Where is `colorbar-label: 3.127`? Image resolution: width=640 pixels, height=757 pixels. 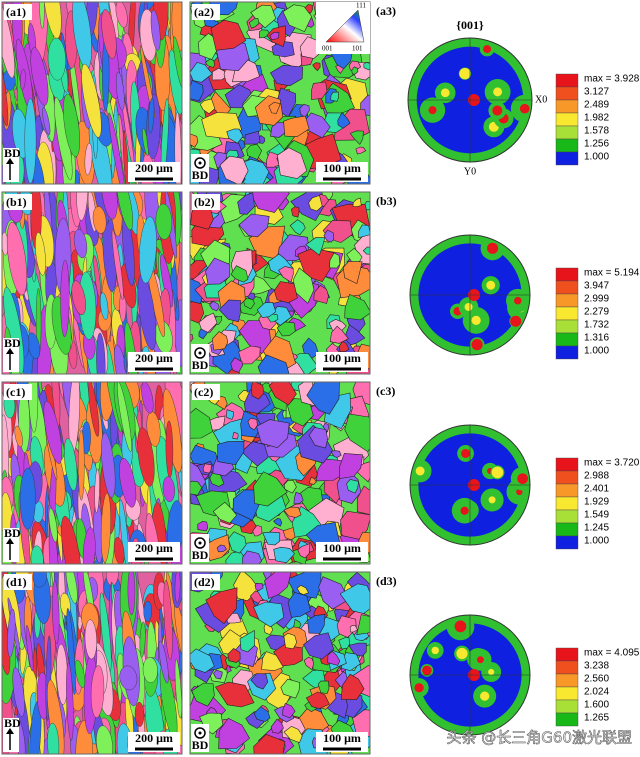
colorbar-label: 3.127 is located at coordinates (596, 92).